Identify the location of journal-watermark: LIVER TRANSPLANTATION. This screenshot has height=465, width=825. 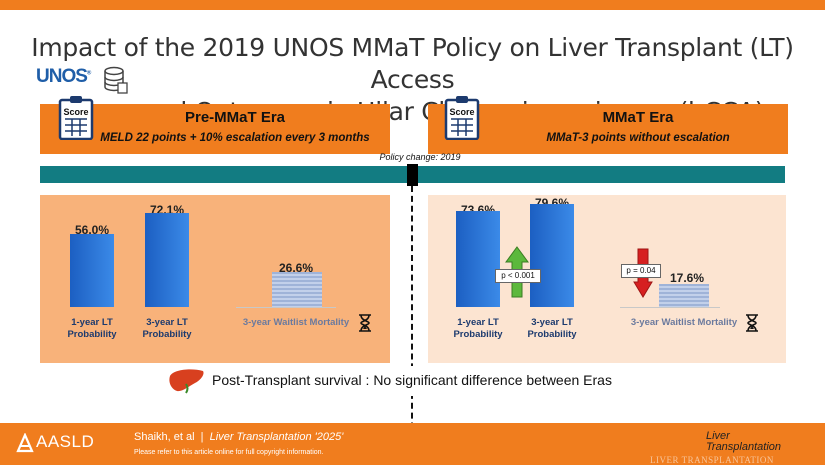
(712, 460).